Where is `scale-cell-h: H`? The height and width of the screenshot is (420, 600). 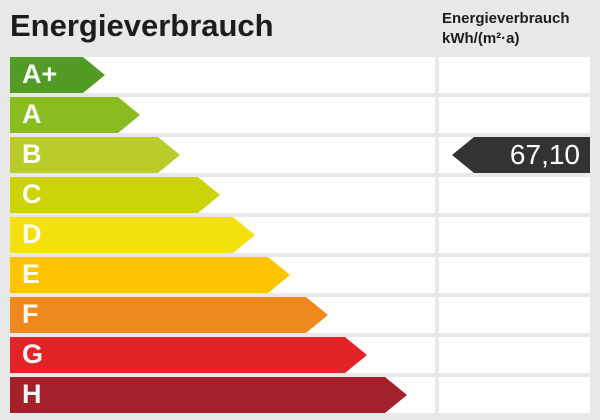 scale-cell-h: H is located at coordinates (222, 395).